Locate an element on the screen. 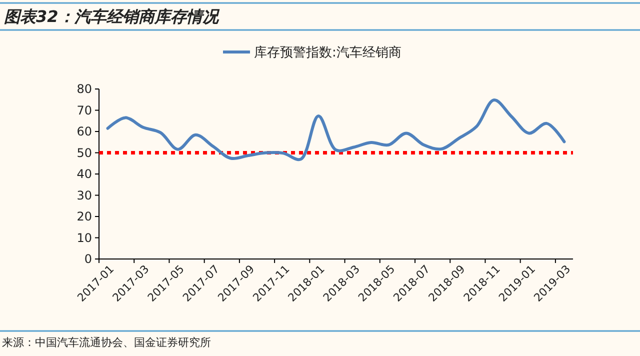  y-tick-label: 50 is located at coordinates (84, 153).